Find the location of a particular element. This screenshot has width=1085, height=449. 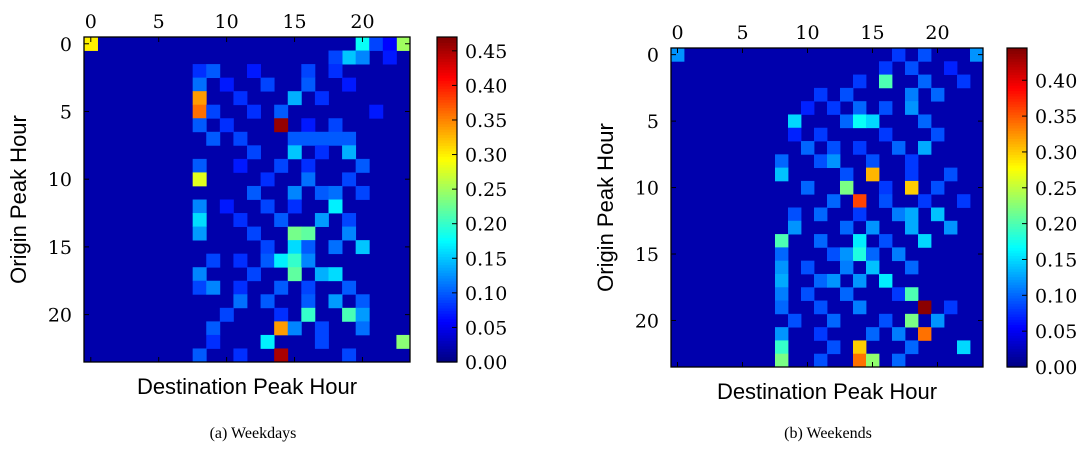

colorbar-tick-label: 0.30 is located at coordinates (486, 156).